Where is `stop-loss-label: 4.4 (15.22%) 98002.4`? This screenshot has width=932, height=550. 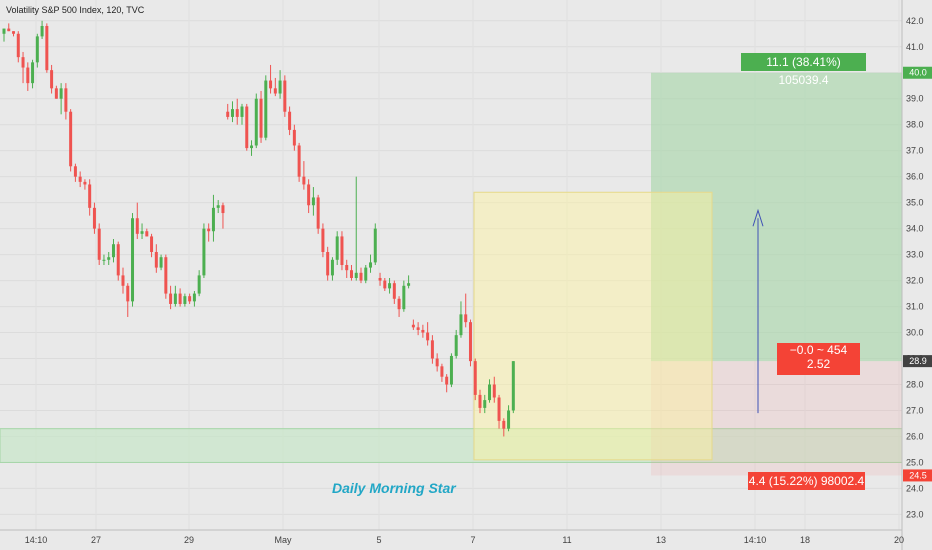 stop-loss-label: 4.4 (15.22%) 98002.4 is located at coordinates (806, 481).